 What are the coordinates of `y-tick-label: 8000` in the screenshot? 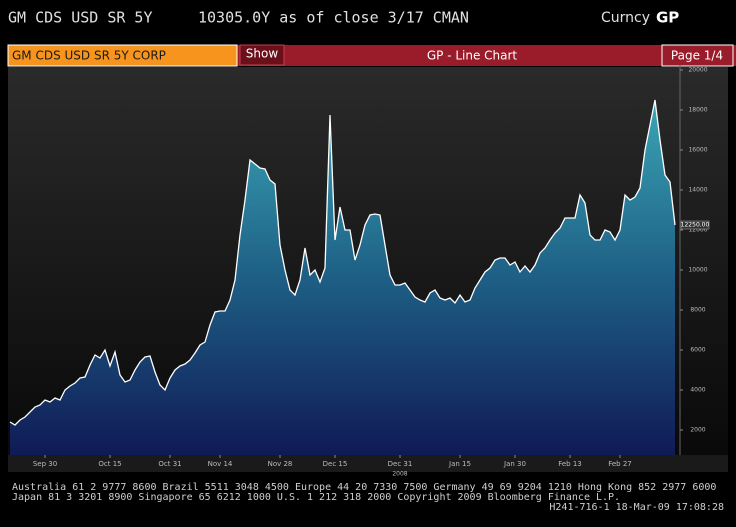 It's located at (697, 310).